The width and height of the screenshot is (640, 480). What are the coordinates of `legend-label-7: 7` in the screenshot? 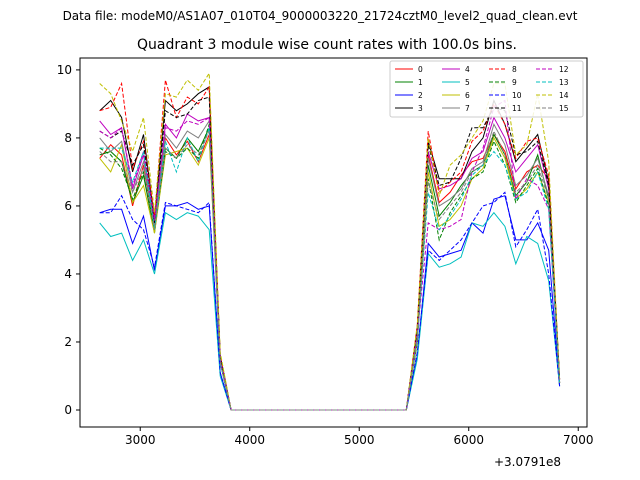 It's located at (467, 108).